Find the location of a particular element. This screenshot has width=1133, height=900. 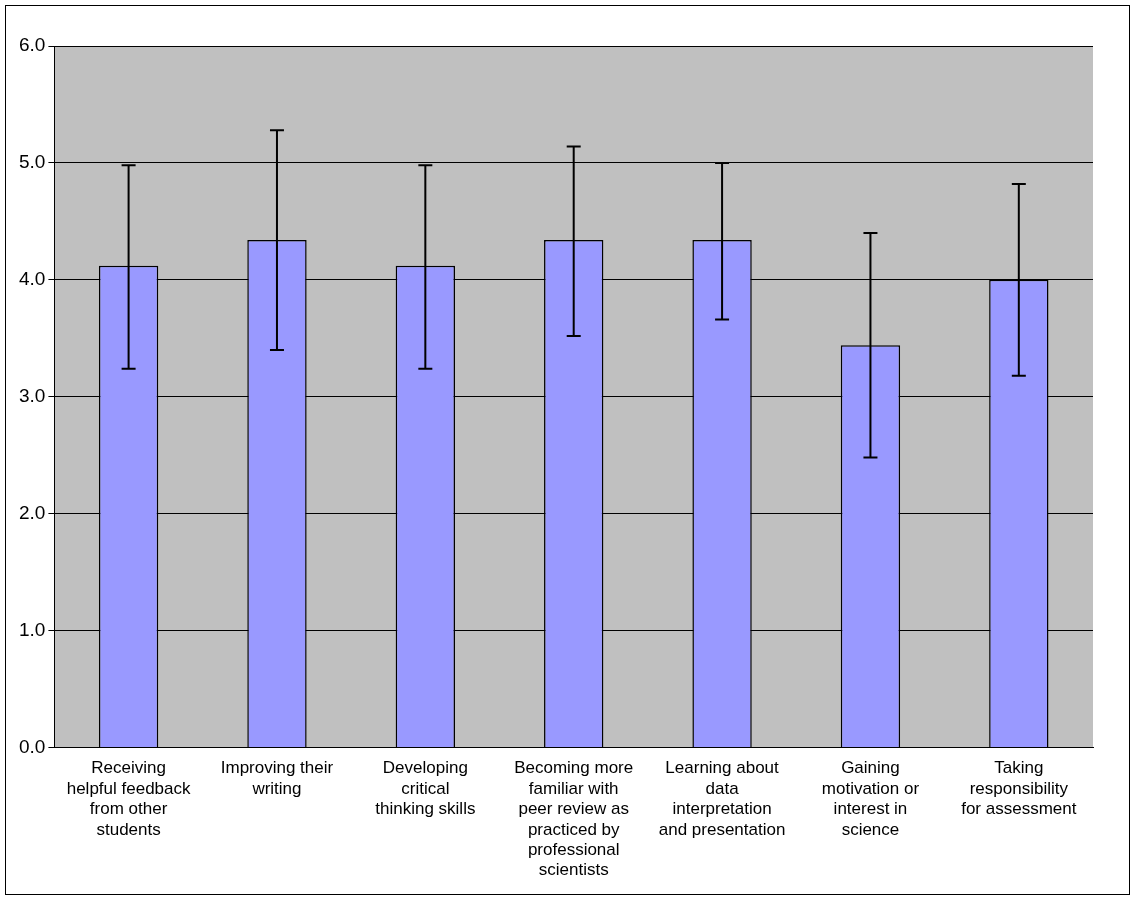

y-tick-label: 4.0 is located at coordinates (32, 279).